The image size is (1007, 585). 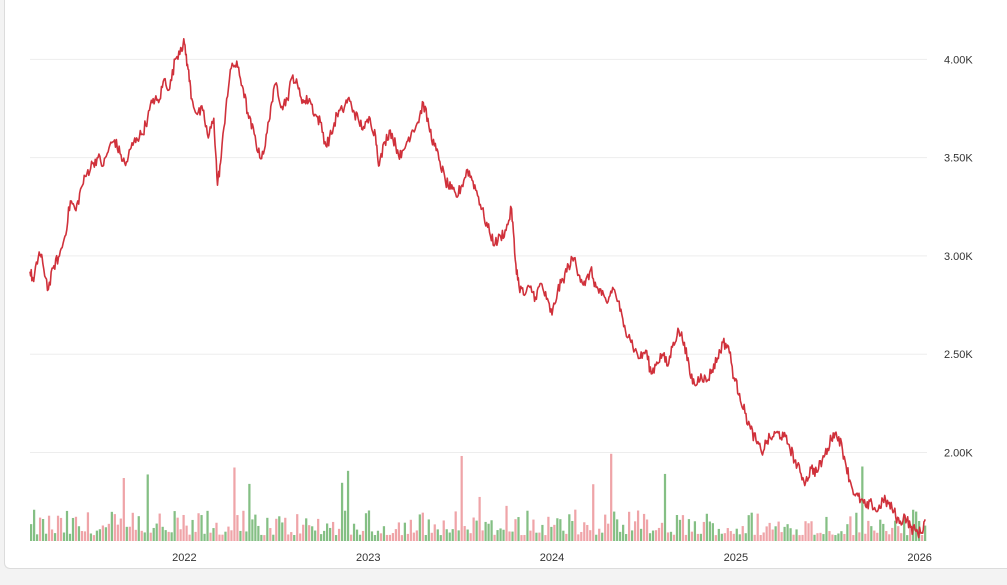 I want to click on x-axis: 2022 2023 2024 2025 2026, so click(x=552, y=558).